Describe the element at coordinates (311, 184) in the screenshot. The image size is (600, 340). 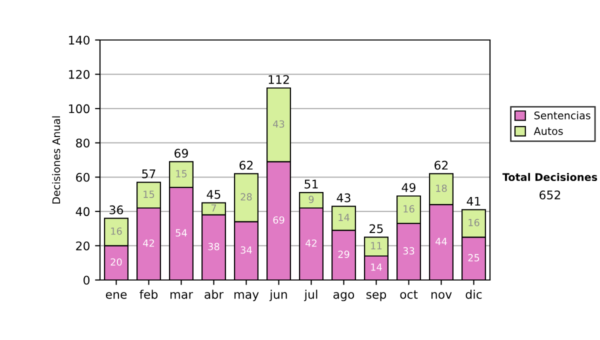
I see `total-label: 51` at that location.